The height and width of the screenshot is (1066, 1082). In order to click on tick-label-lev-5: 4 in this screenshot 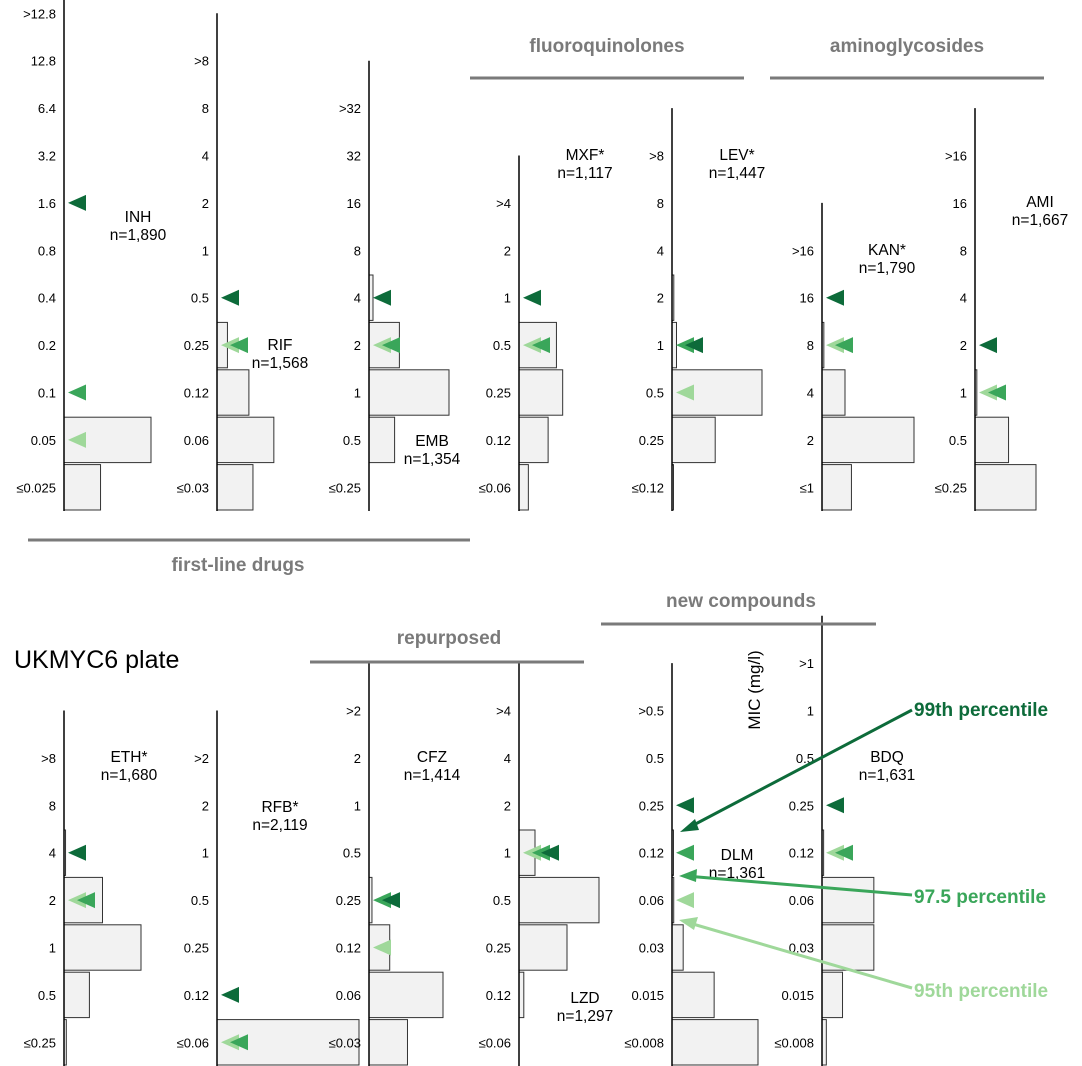, I will do `click(660, 250)`.